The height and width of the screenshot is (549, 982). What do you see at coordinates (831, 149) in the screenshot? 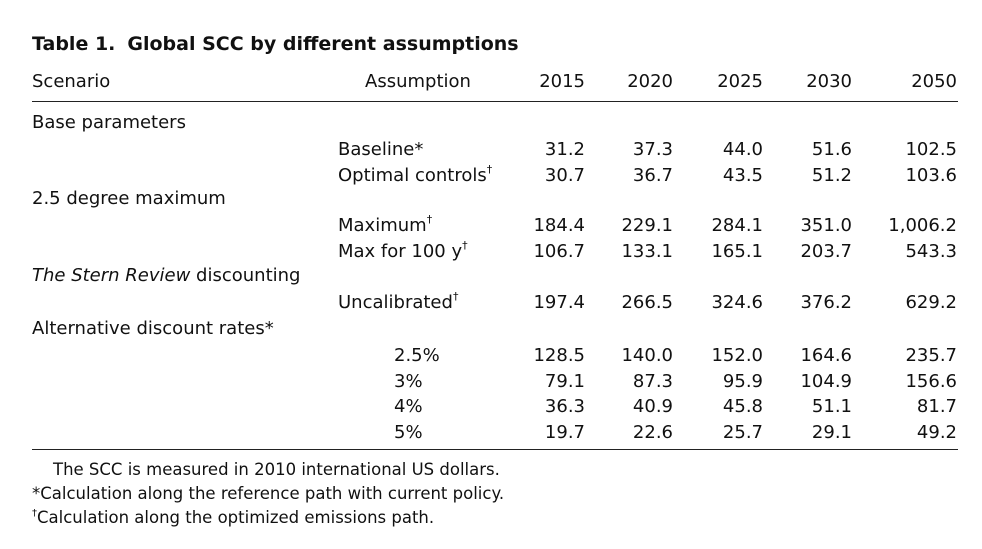
I see `cell-value: 51.6` at bounding box center [831, 149].